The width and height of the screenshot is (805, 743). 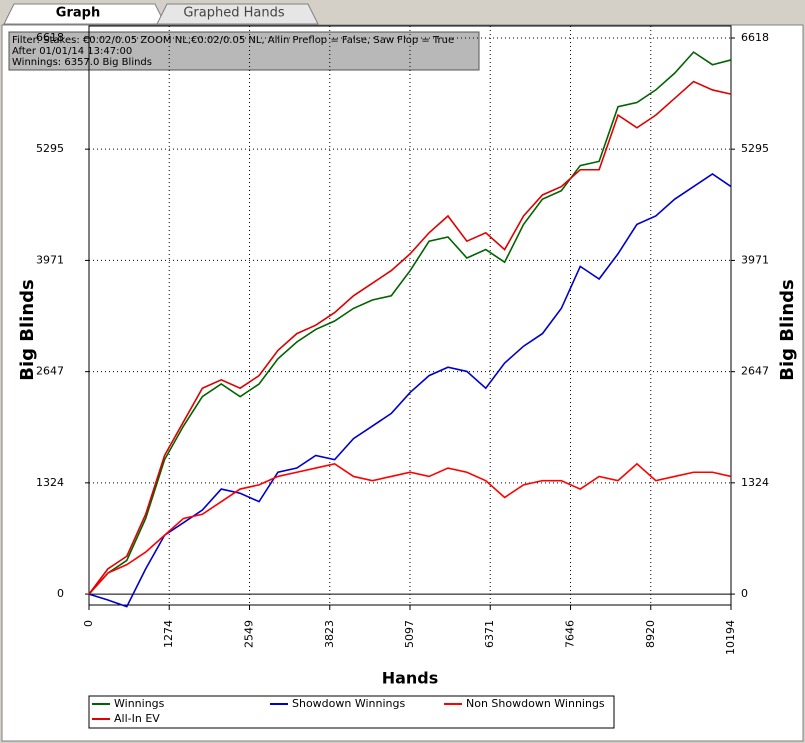 What do you see at coordinates (787, 330) in the screenshot?
I see `y2-axis-label: Big Blinds` at bounding box center [787, 330].